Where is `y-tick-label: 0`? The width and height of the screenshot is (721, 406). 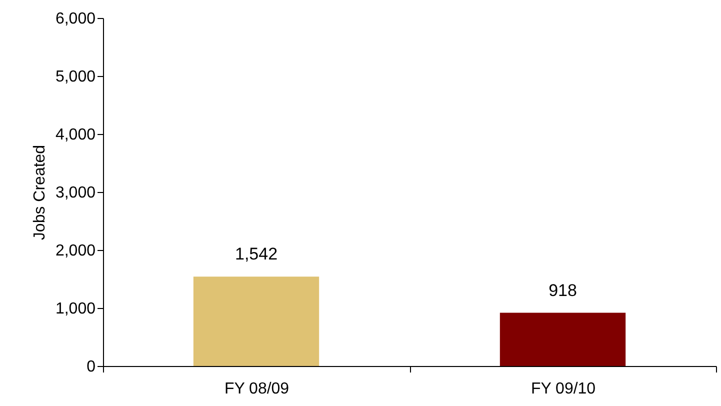 y-tick-label: 0 is located at coordinates (91, 367).